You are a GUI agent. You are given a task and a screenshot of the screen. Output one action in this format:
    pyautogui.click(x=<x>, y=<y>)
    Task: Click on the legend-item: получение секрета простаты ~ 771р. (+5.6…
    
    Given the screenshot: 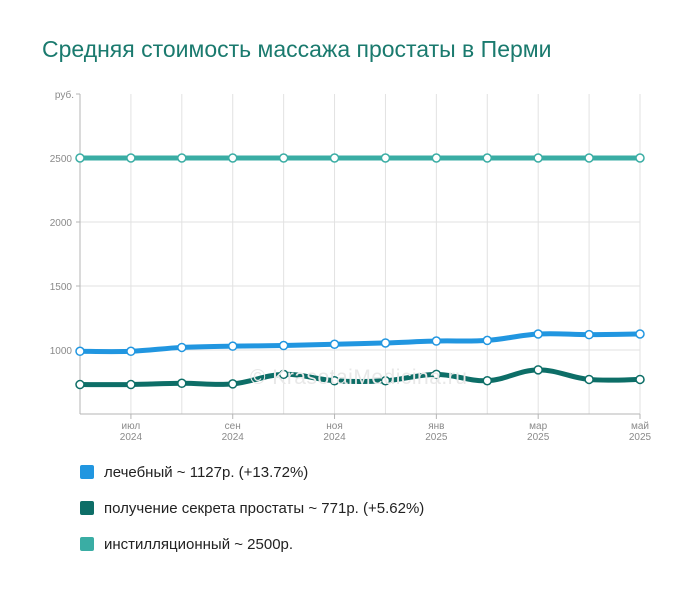 What is the action you would take?
    pyautogui.click(x=252, y=508)
    